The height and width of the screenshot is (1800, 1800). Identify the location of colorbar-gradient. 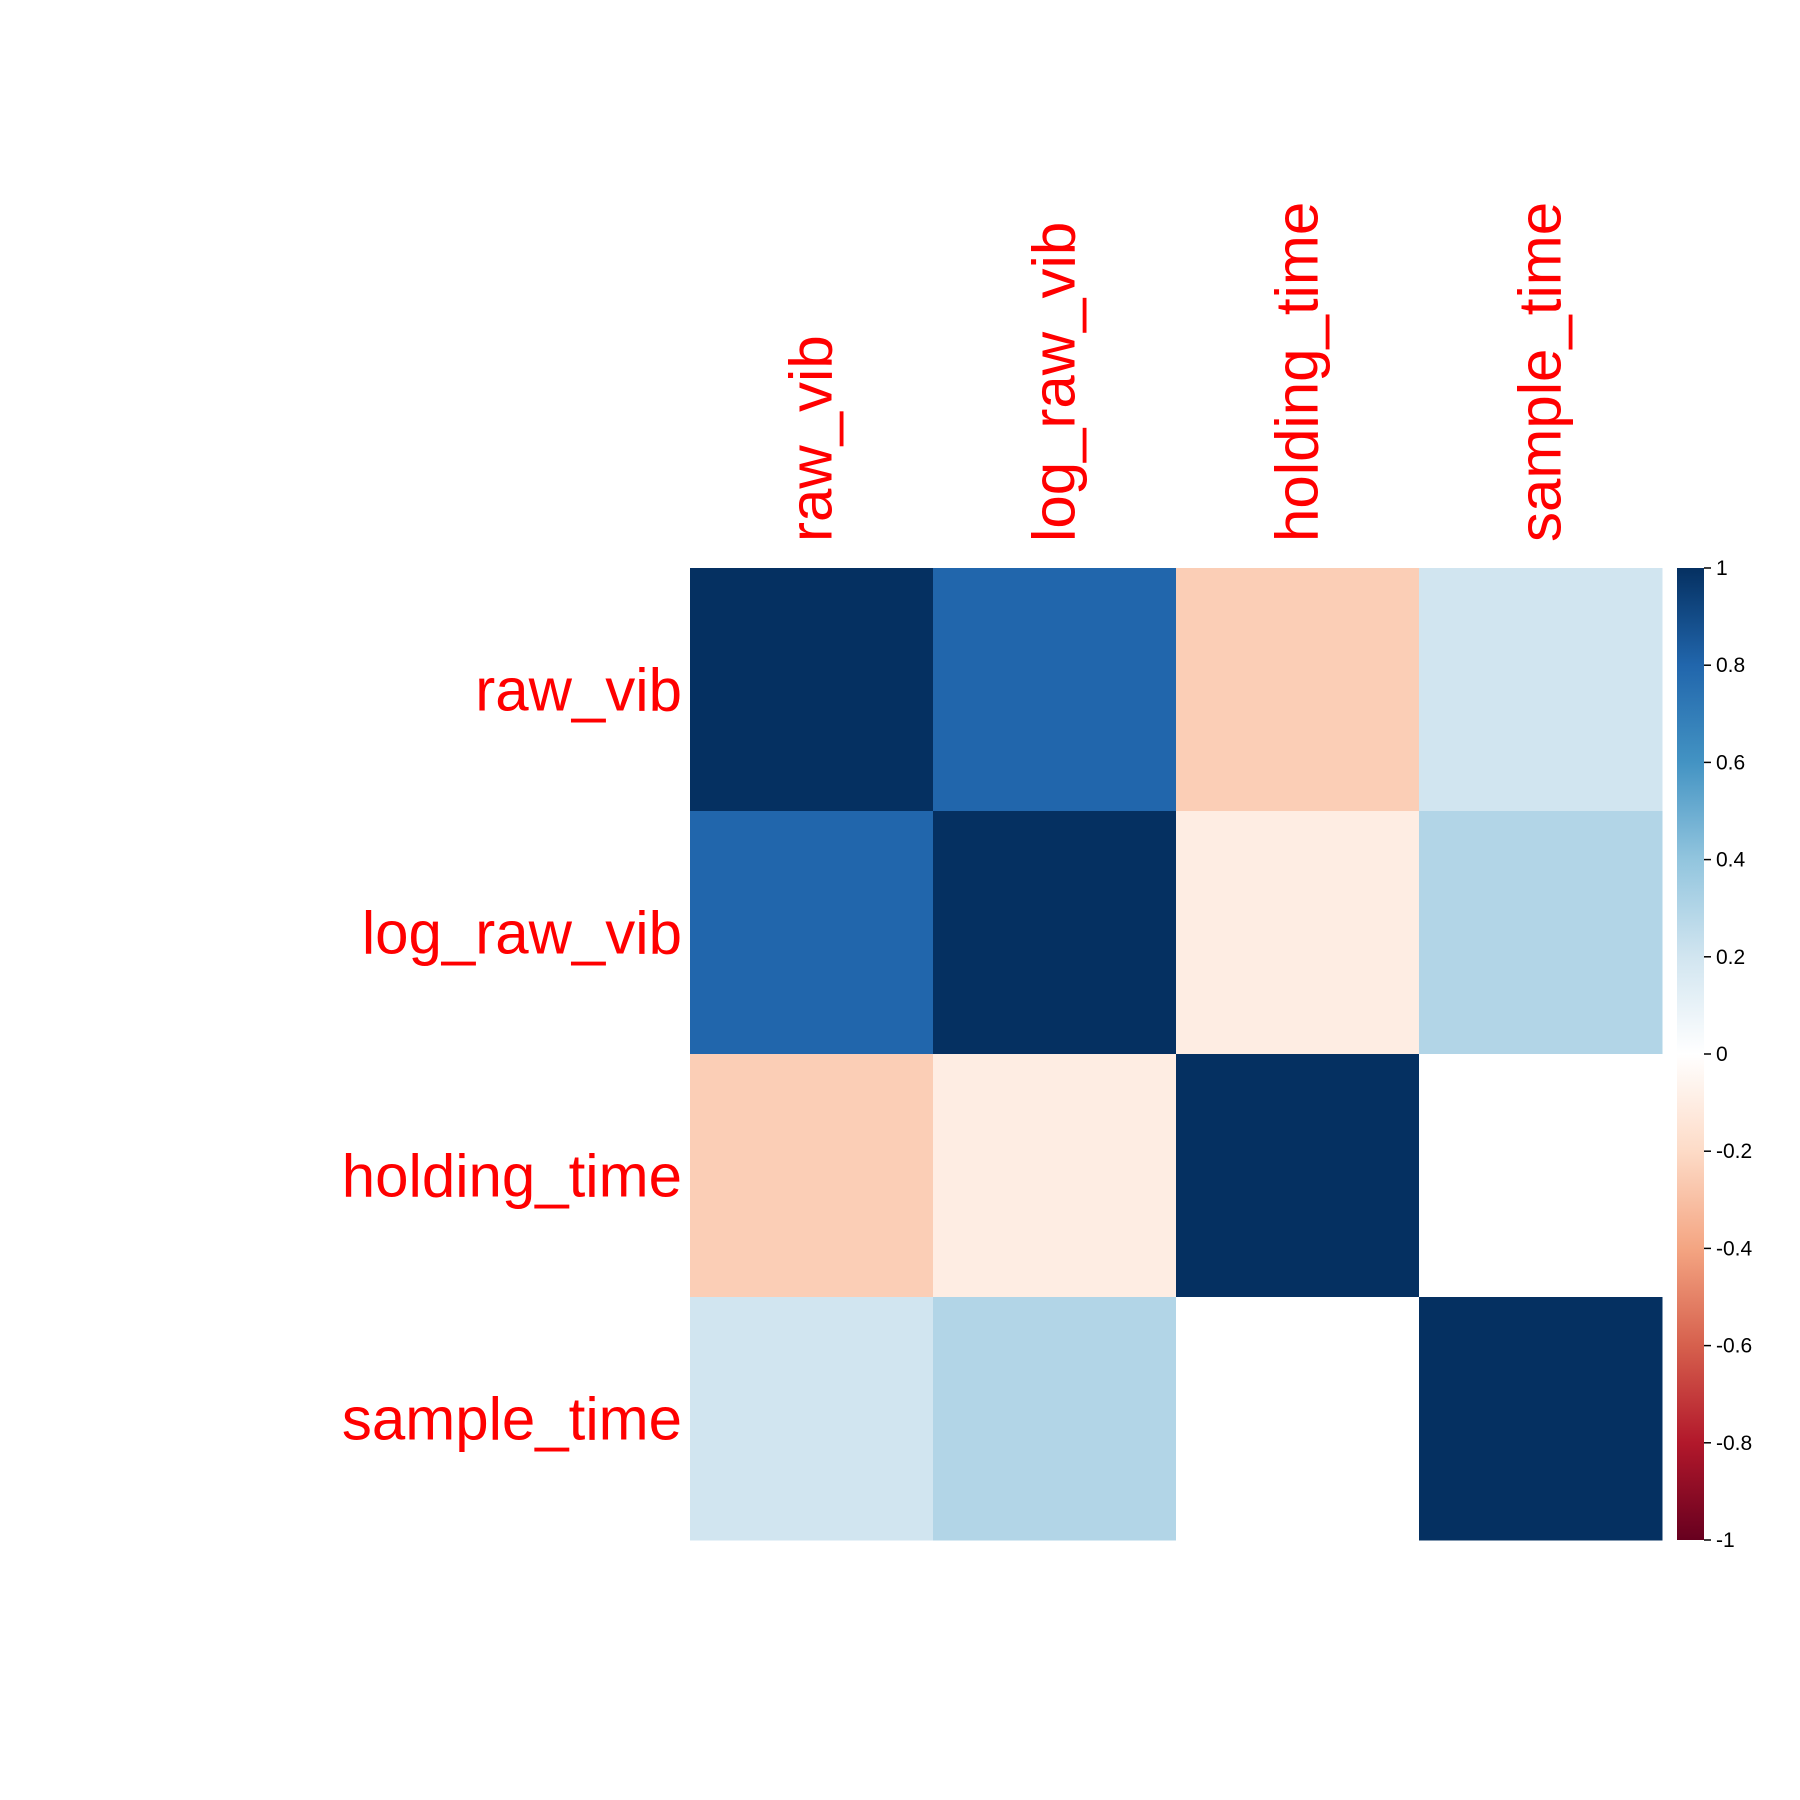
(1690, 1054).